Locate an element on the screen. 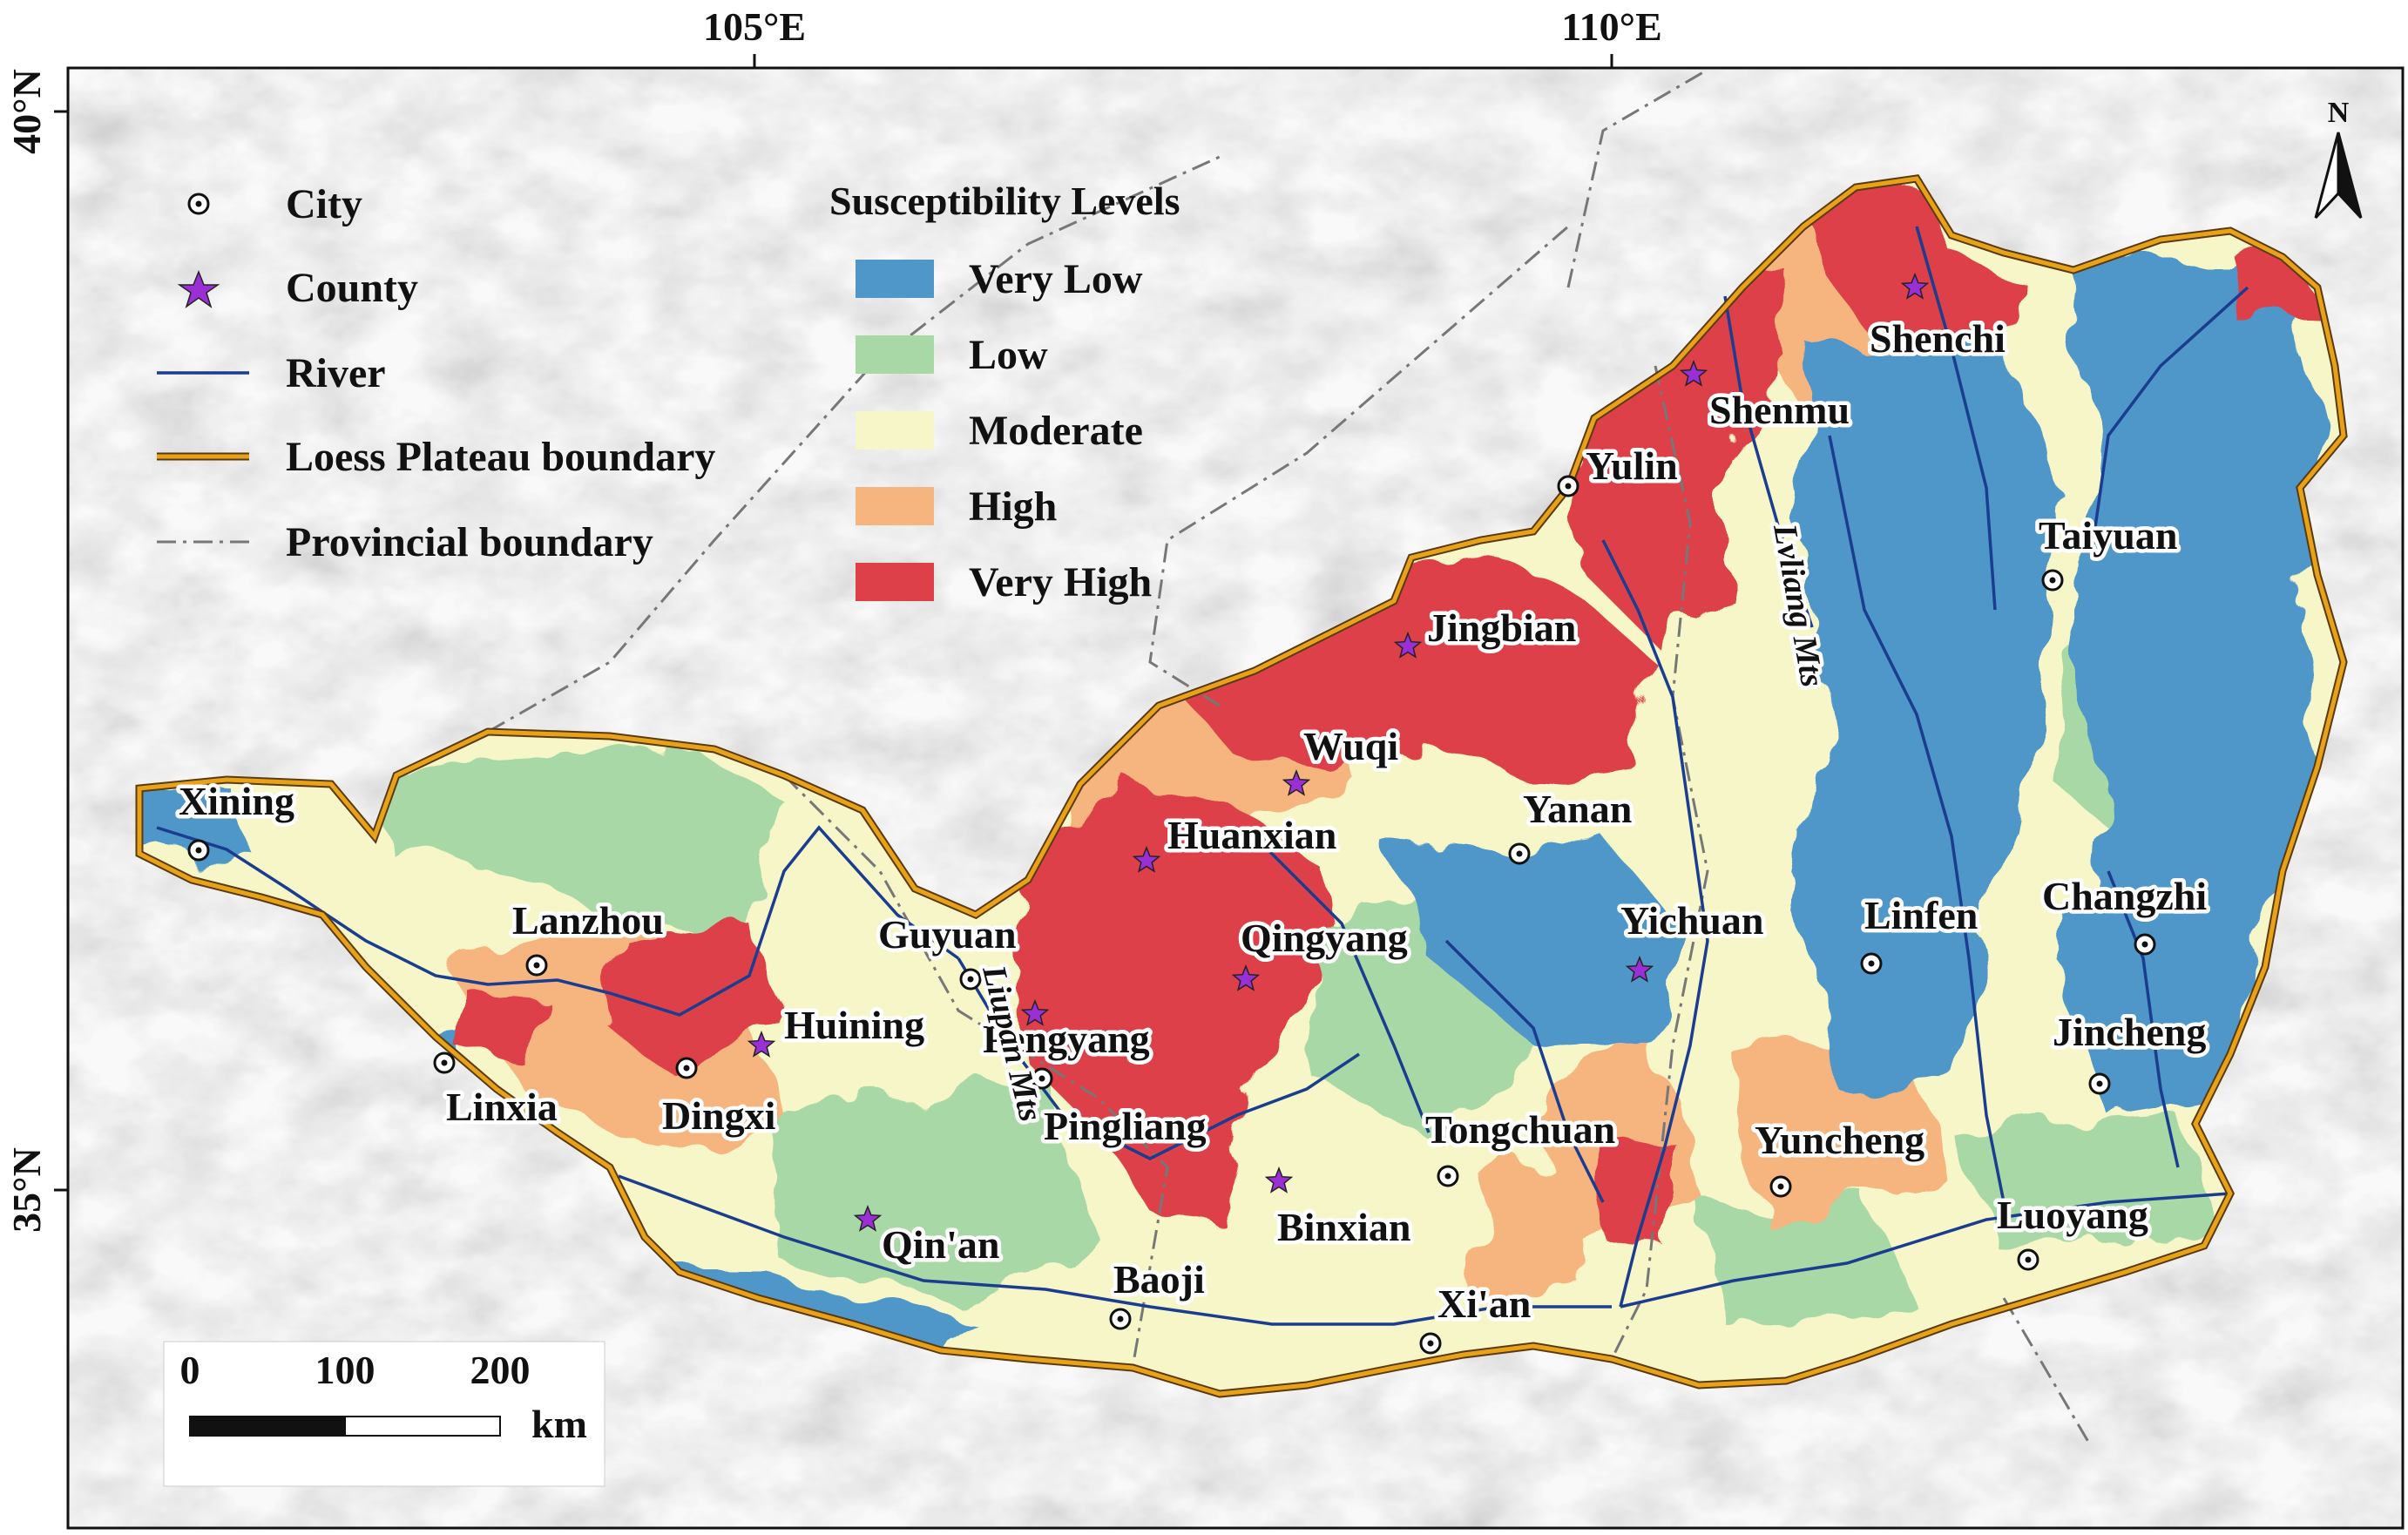 The image size is (2408, 1535). county-label: Huining is located at coordinates (854, 1025).